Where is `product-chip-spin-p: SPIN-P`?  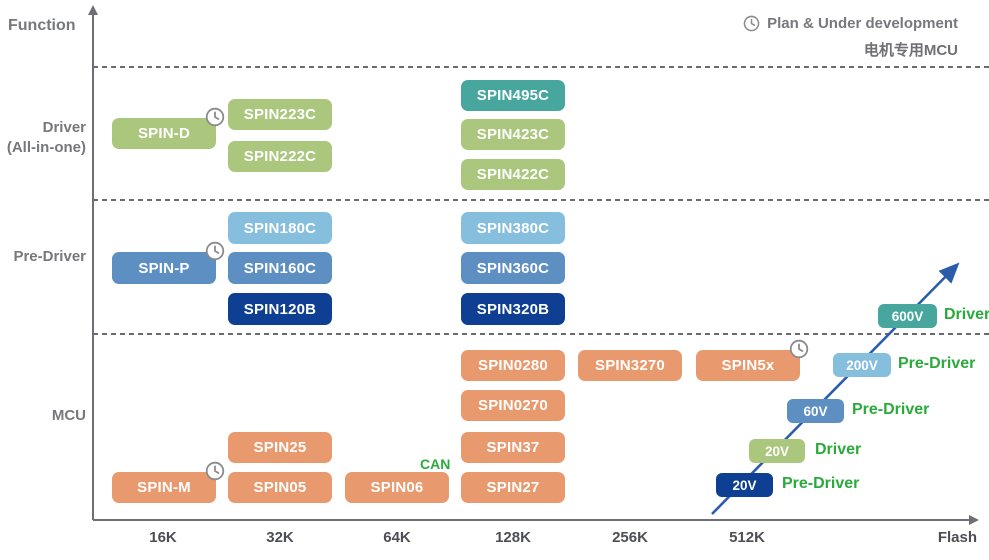 product-chip-spin-p: SPIN-P is located at coordinates (168, 262).